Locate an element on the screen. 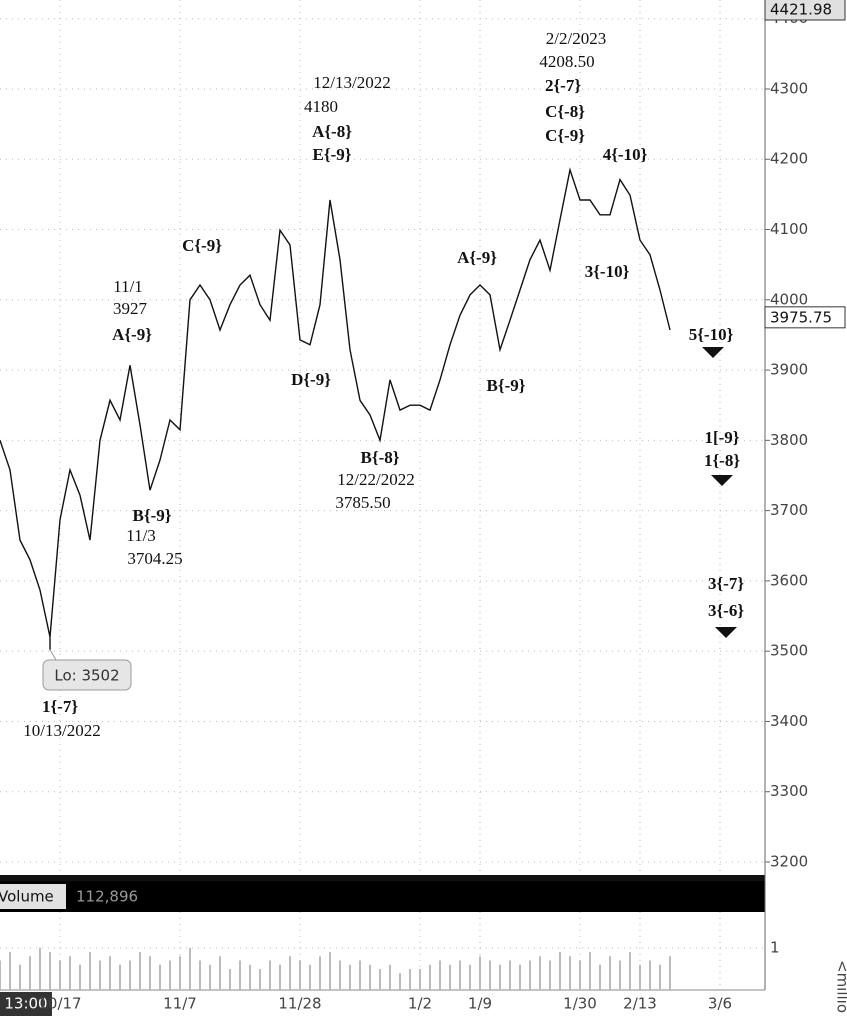 This screenshot has height=1024, width=847. time-box is located at coordinates (26, 1004).